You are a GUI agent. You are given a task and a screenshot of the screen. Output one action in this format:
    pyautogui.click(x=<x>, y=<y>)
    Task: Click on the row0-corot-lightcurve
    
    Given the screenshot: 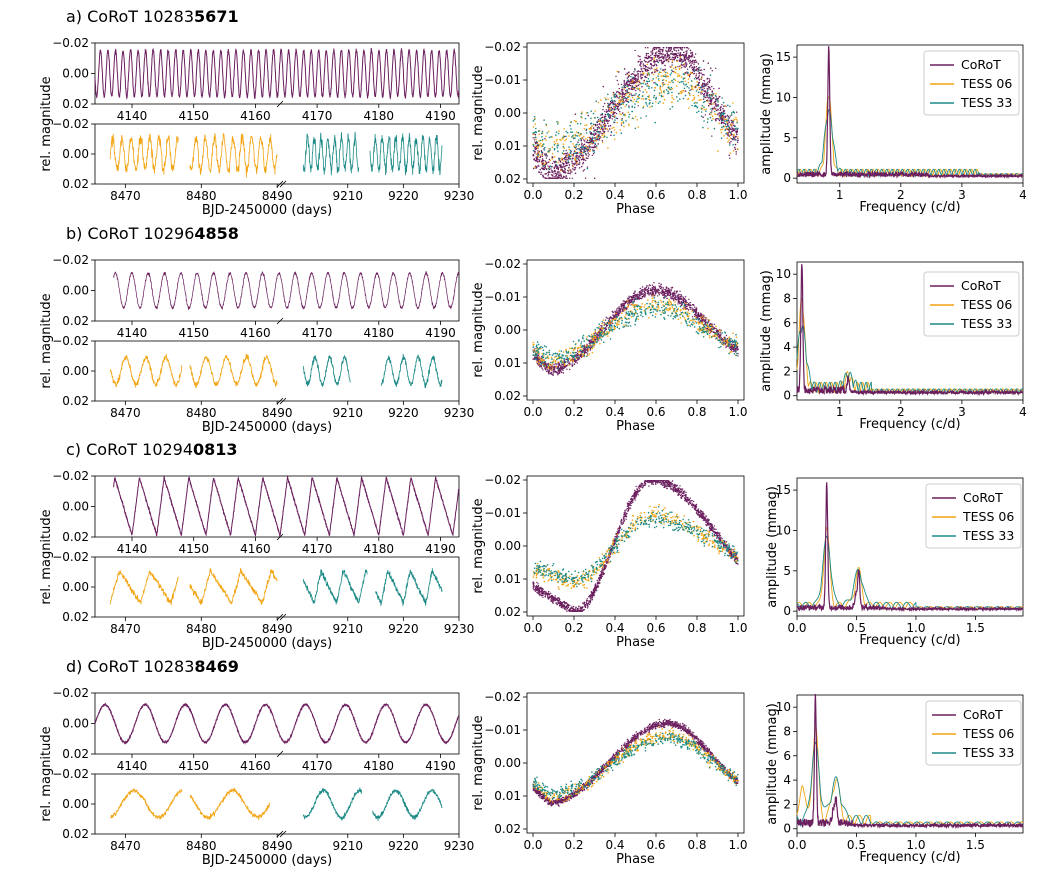 What is the action you would take?
    pyautogui.click(x=277, y=73)
    